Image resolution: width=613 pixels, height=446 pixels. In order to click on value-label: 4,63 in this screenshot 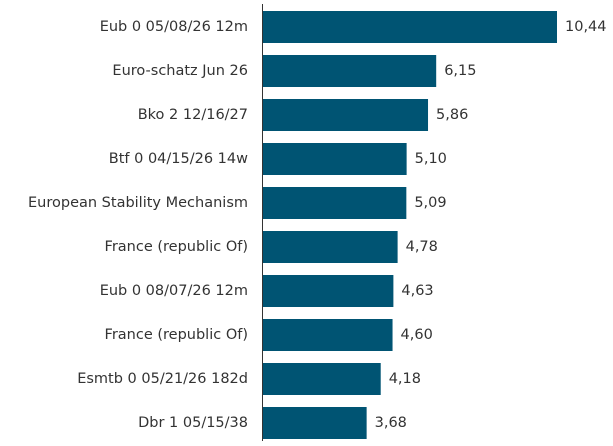, I will do `click(417, 291)`.